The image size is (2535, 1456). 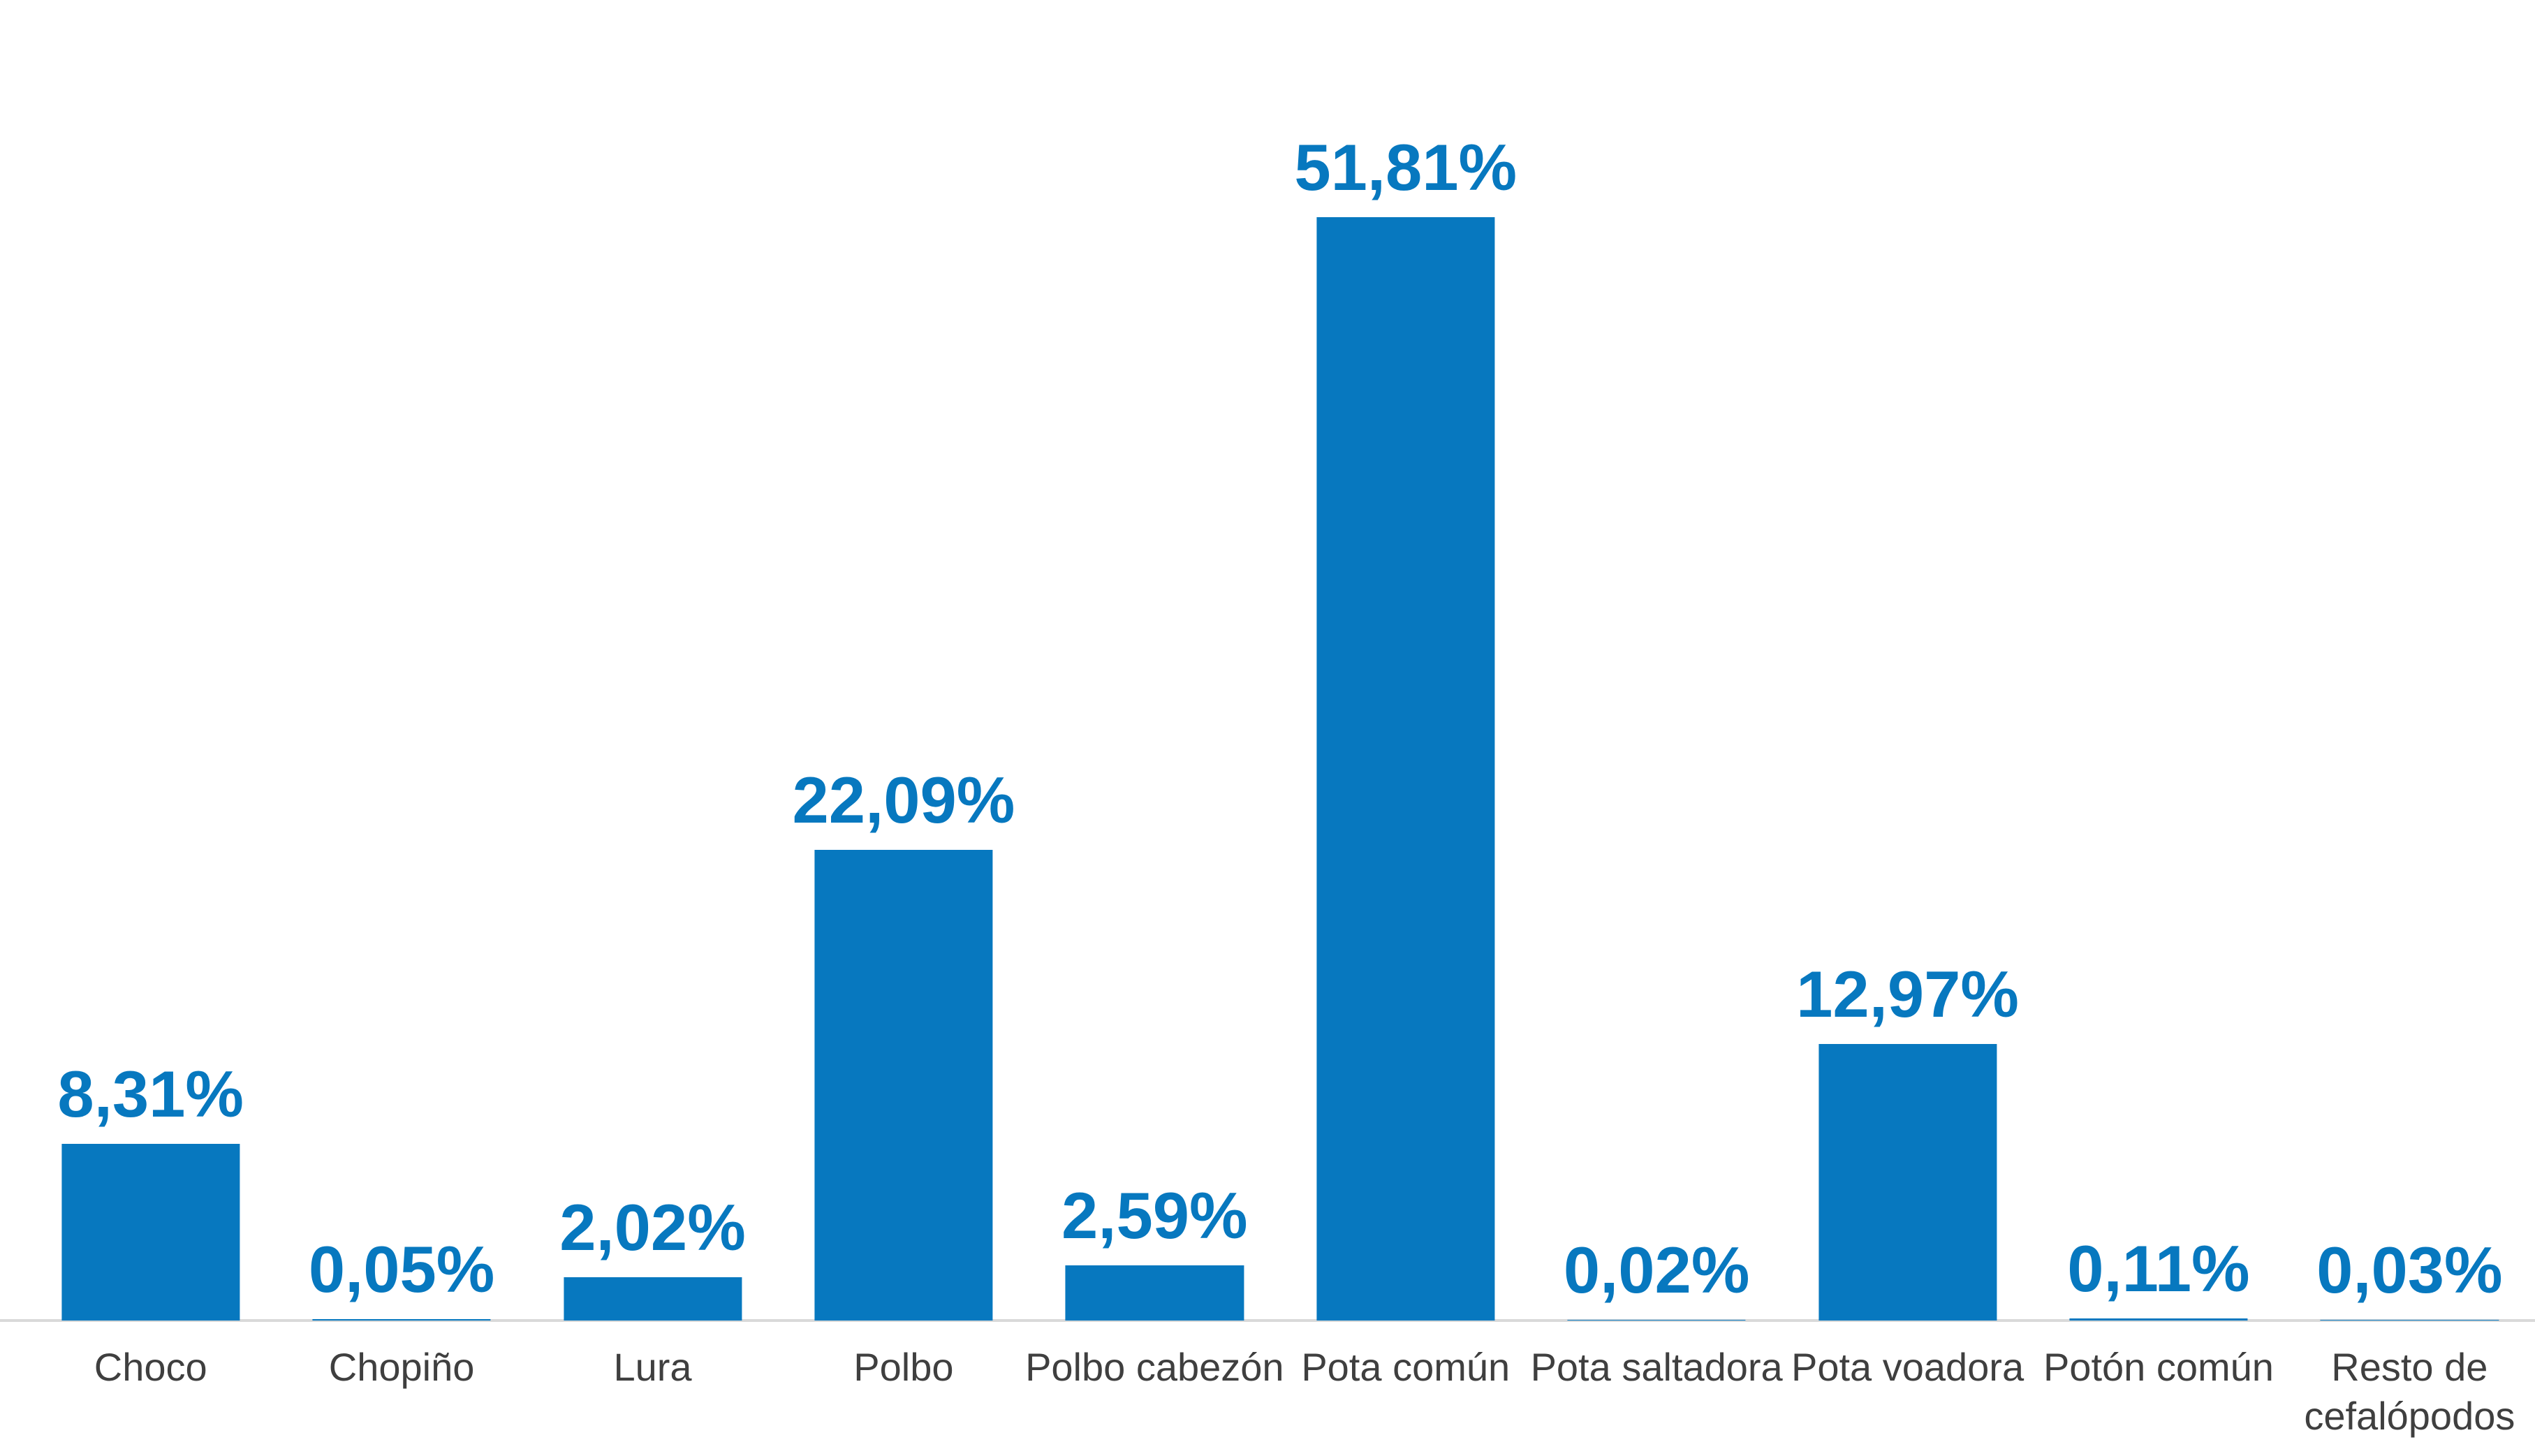 I want to click on bar-value-label: 2,02%, so click(x=652, y=1228).